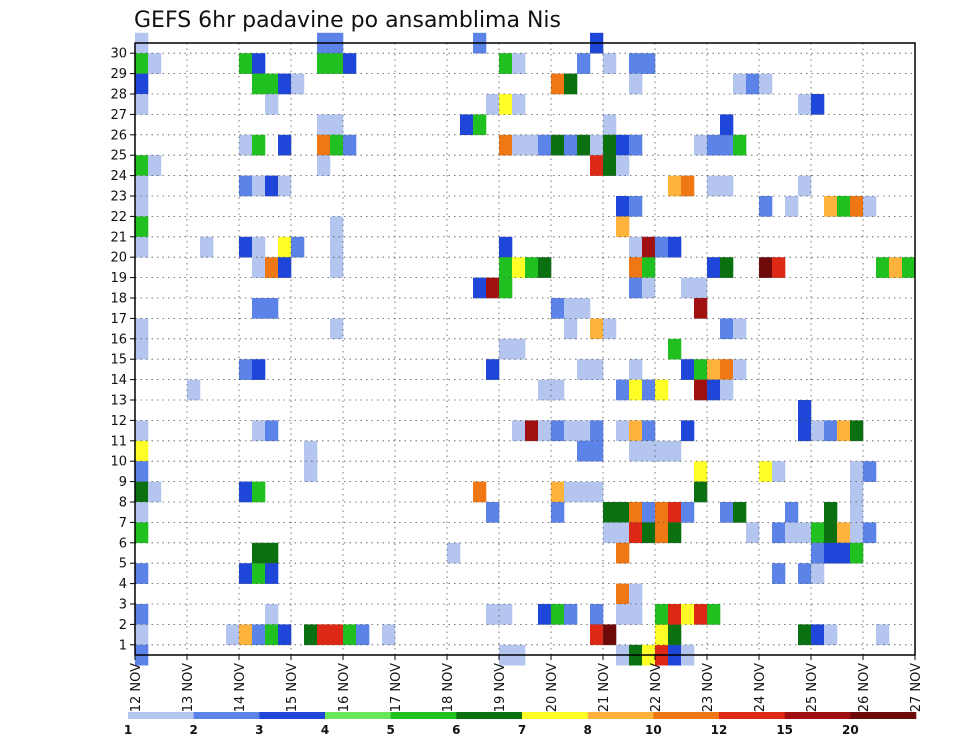 The width and height of the screenshot is (960, 742). What do you see at coordinates (188, 687) in the screenshot?
I see `x-tick-label: 13 NOV` at bounding box center [188, 687].